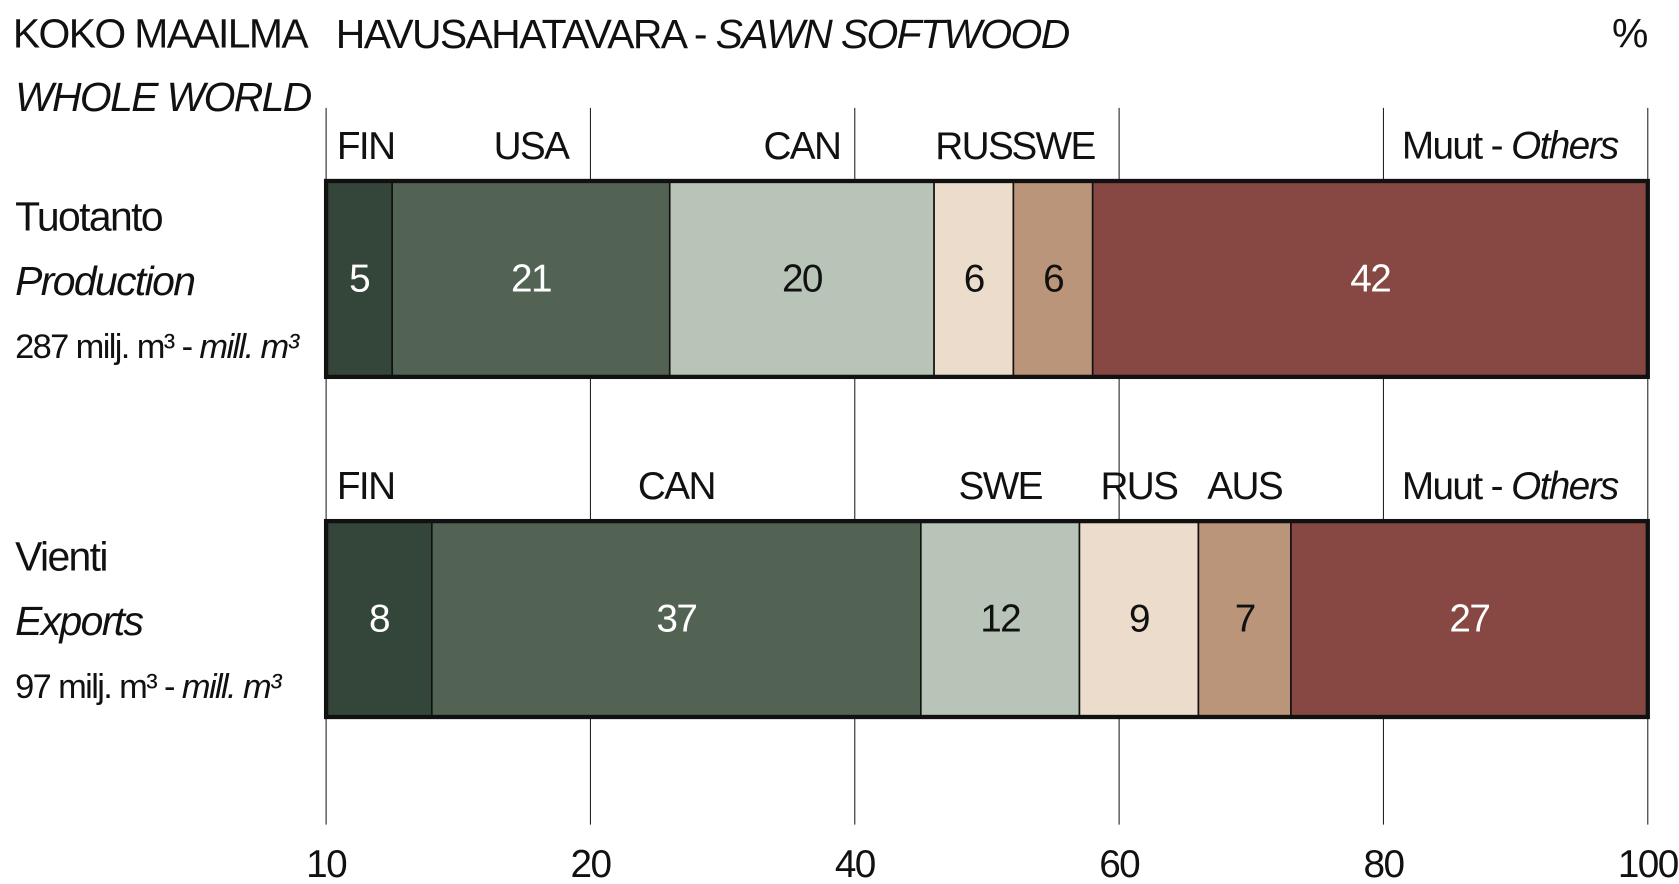 This screenshot has height=884, width=1679. What do you see at coordinates (163, 97) in the screenshot?
I see `region-en: WHOLE WORLD` at bounding box center [163, 97].